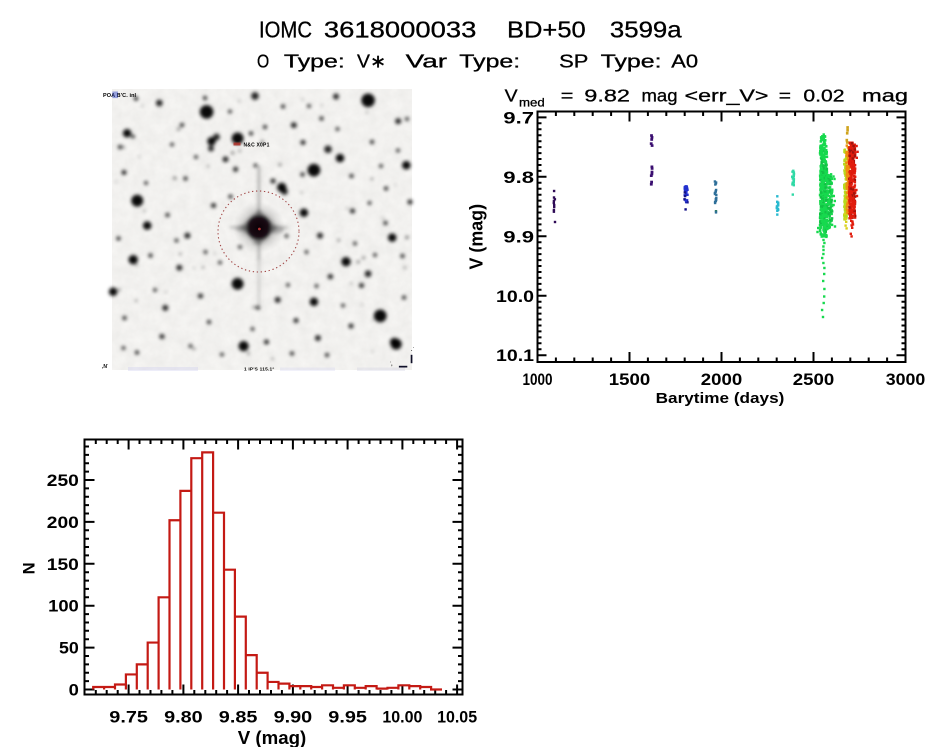  I want to click on svg-text: ˈ,, so click(392, 365).